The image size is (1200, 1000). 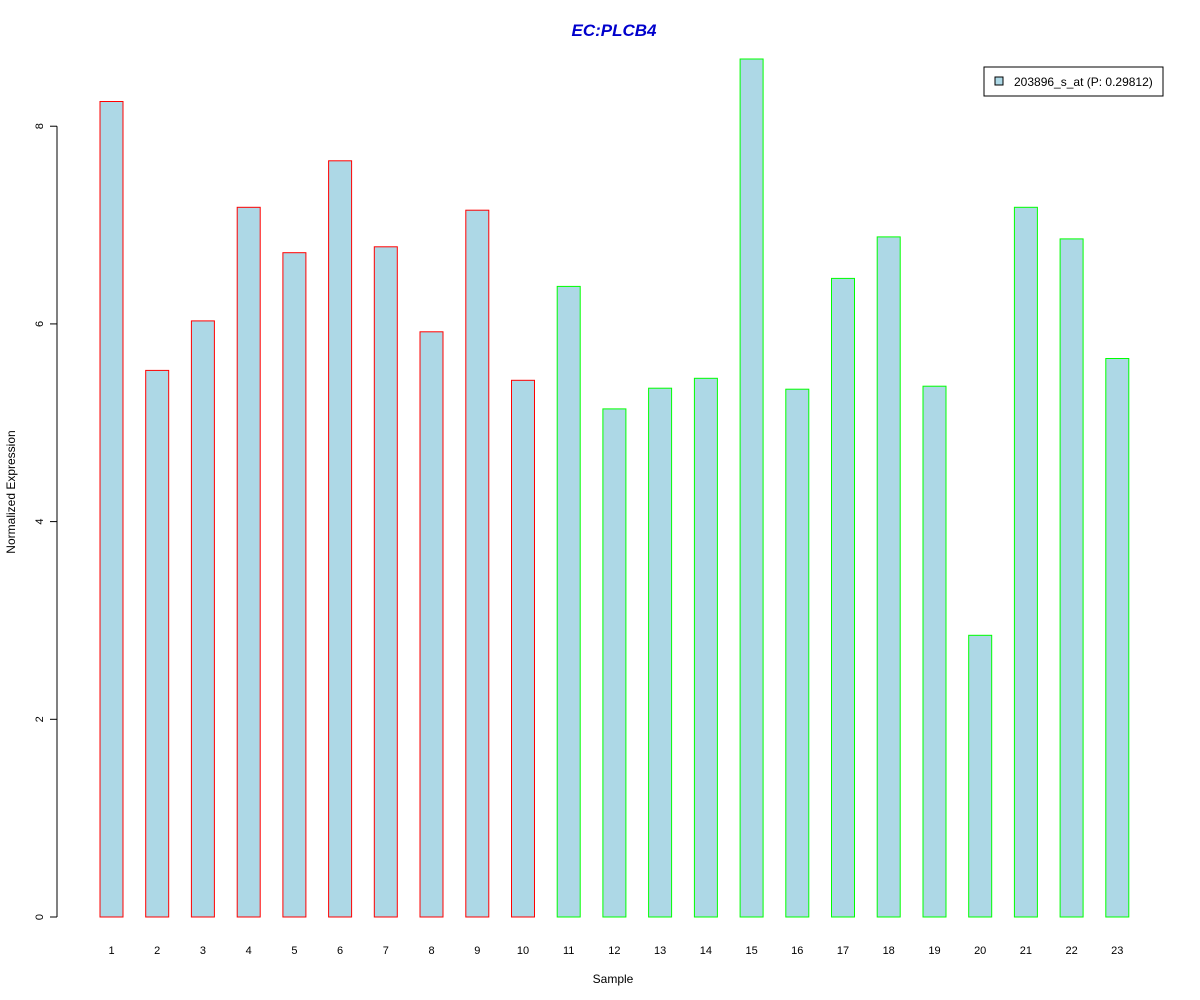 I want to click on x-tick-label: 4, so click(x=249, y=951).